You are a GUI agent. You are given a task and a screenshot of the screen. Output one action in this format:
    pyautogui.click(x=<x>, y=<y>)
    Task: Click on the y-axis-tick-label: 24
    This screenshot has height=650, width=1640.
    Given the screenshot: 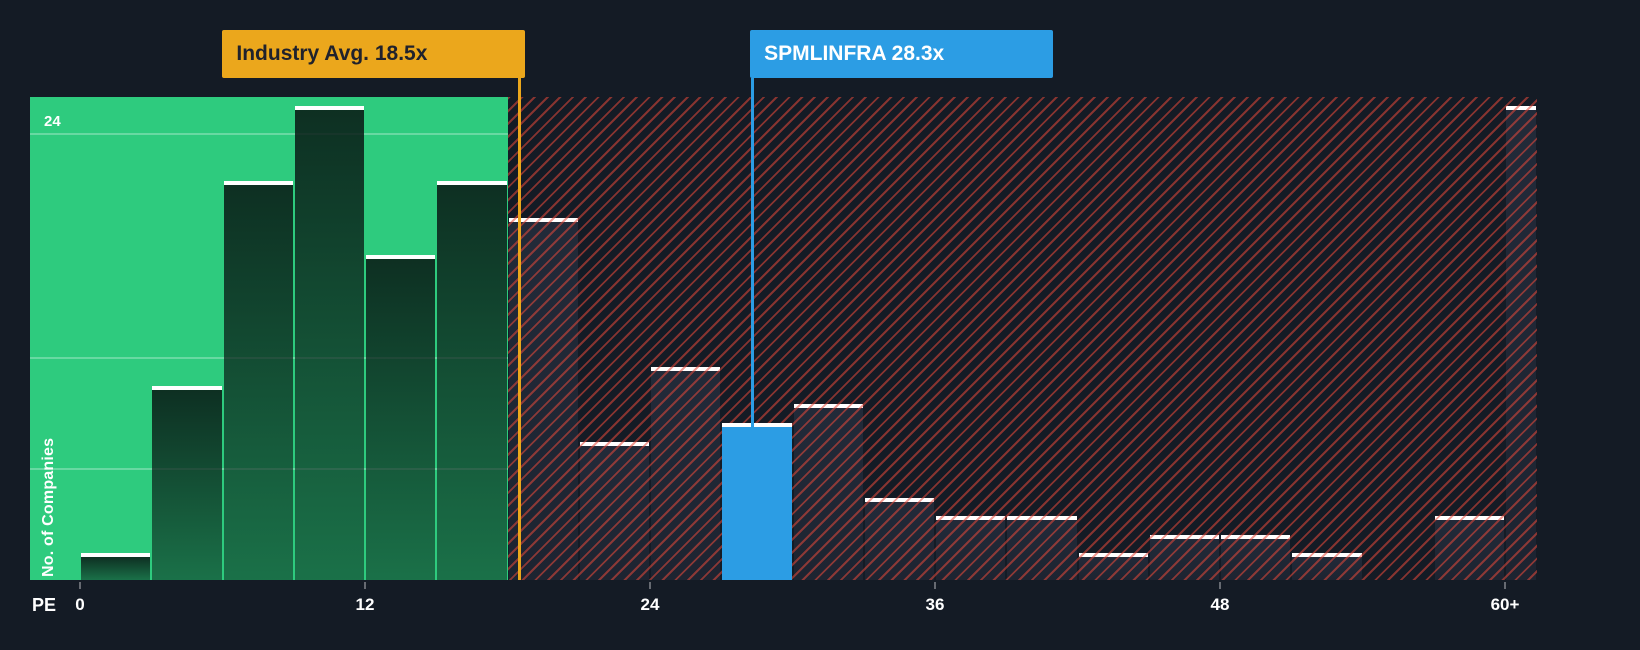 What is the action you would take?
    pyautogui.click(x=52, y=121)
    